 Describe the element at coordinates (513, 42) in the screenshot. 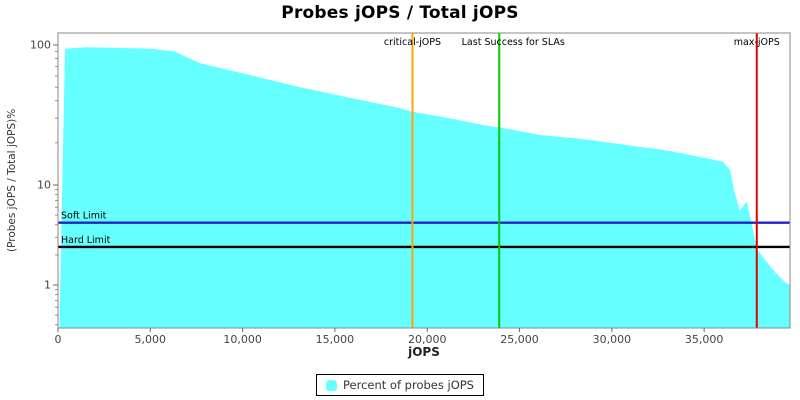

I see `marker-label-1: Last Success for SLAs` at that location.